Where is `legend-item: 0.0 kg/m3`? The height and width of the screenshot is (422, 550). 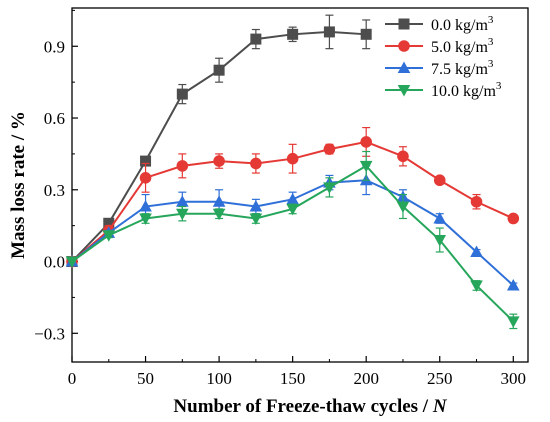
legend-item: 0.0 kg/m3 is located at coordinates (439, 24).